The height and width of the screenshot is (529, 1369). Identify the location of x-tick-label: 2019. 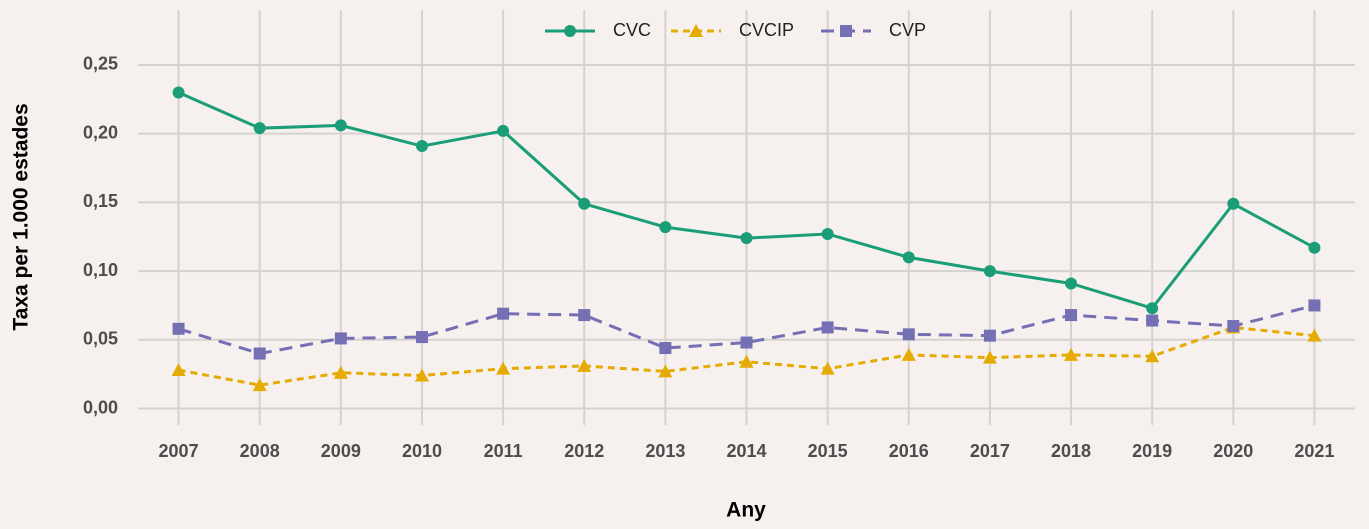
(1152, 451).